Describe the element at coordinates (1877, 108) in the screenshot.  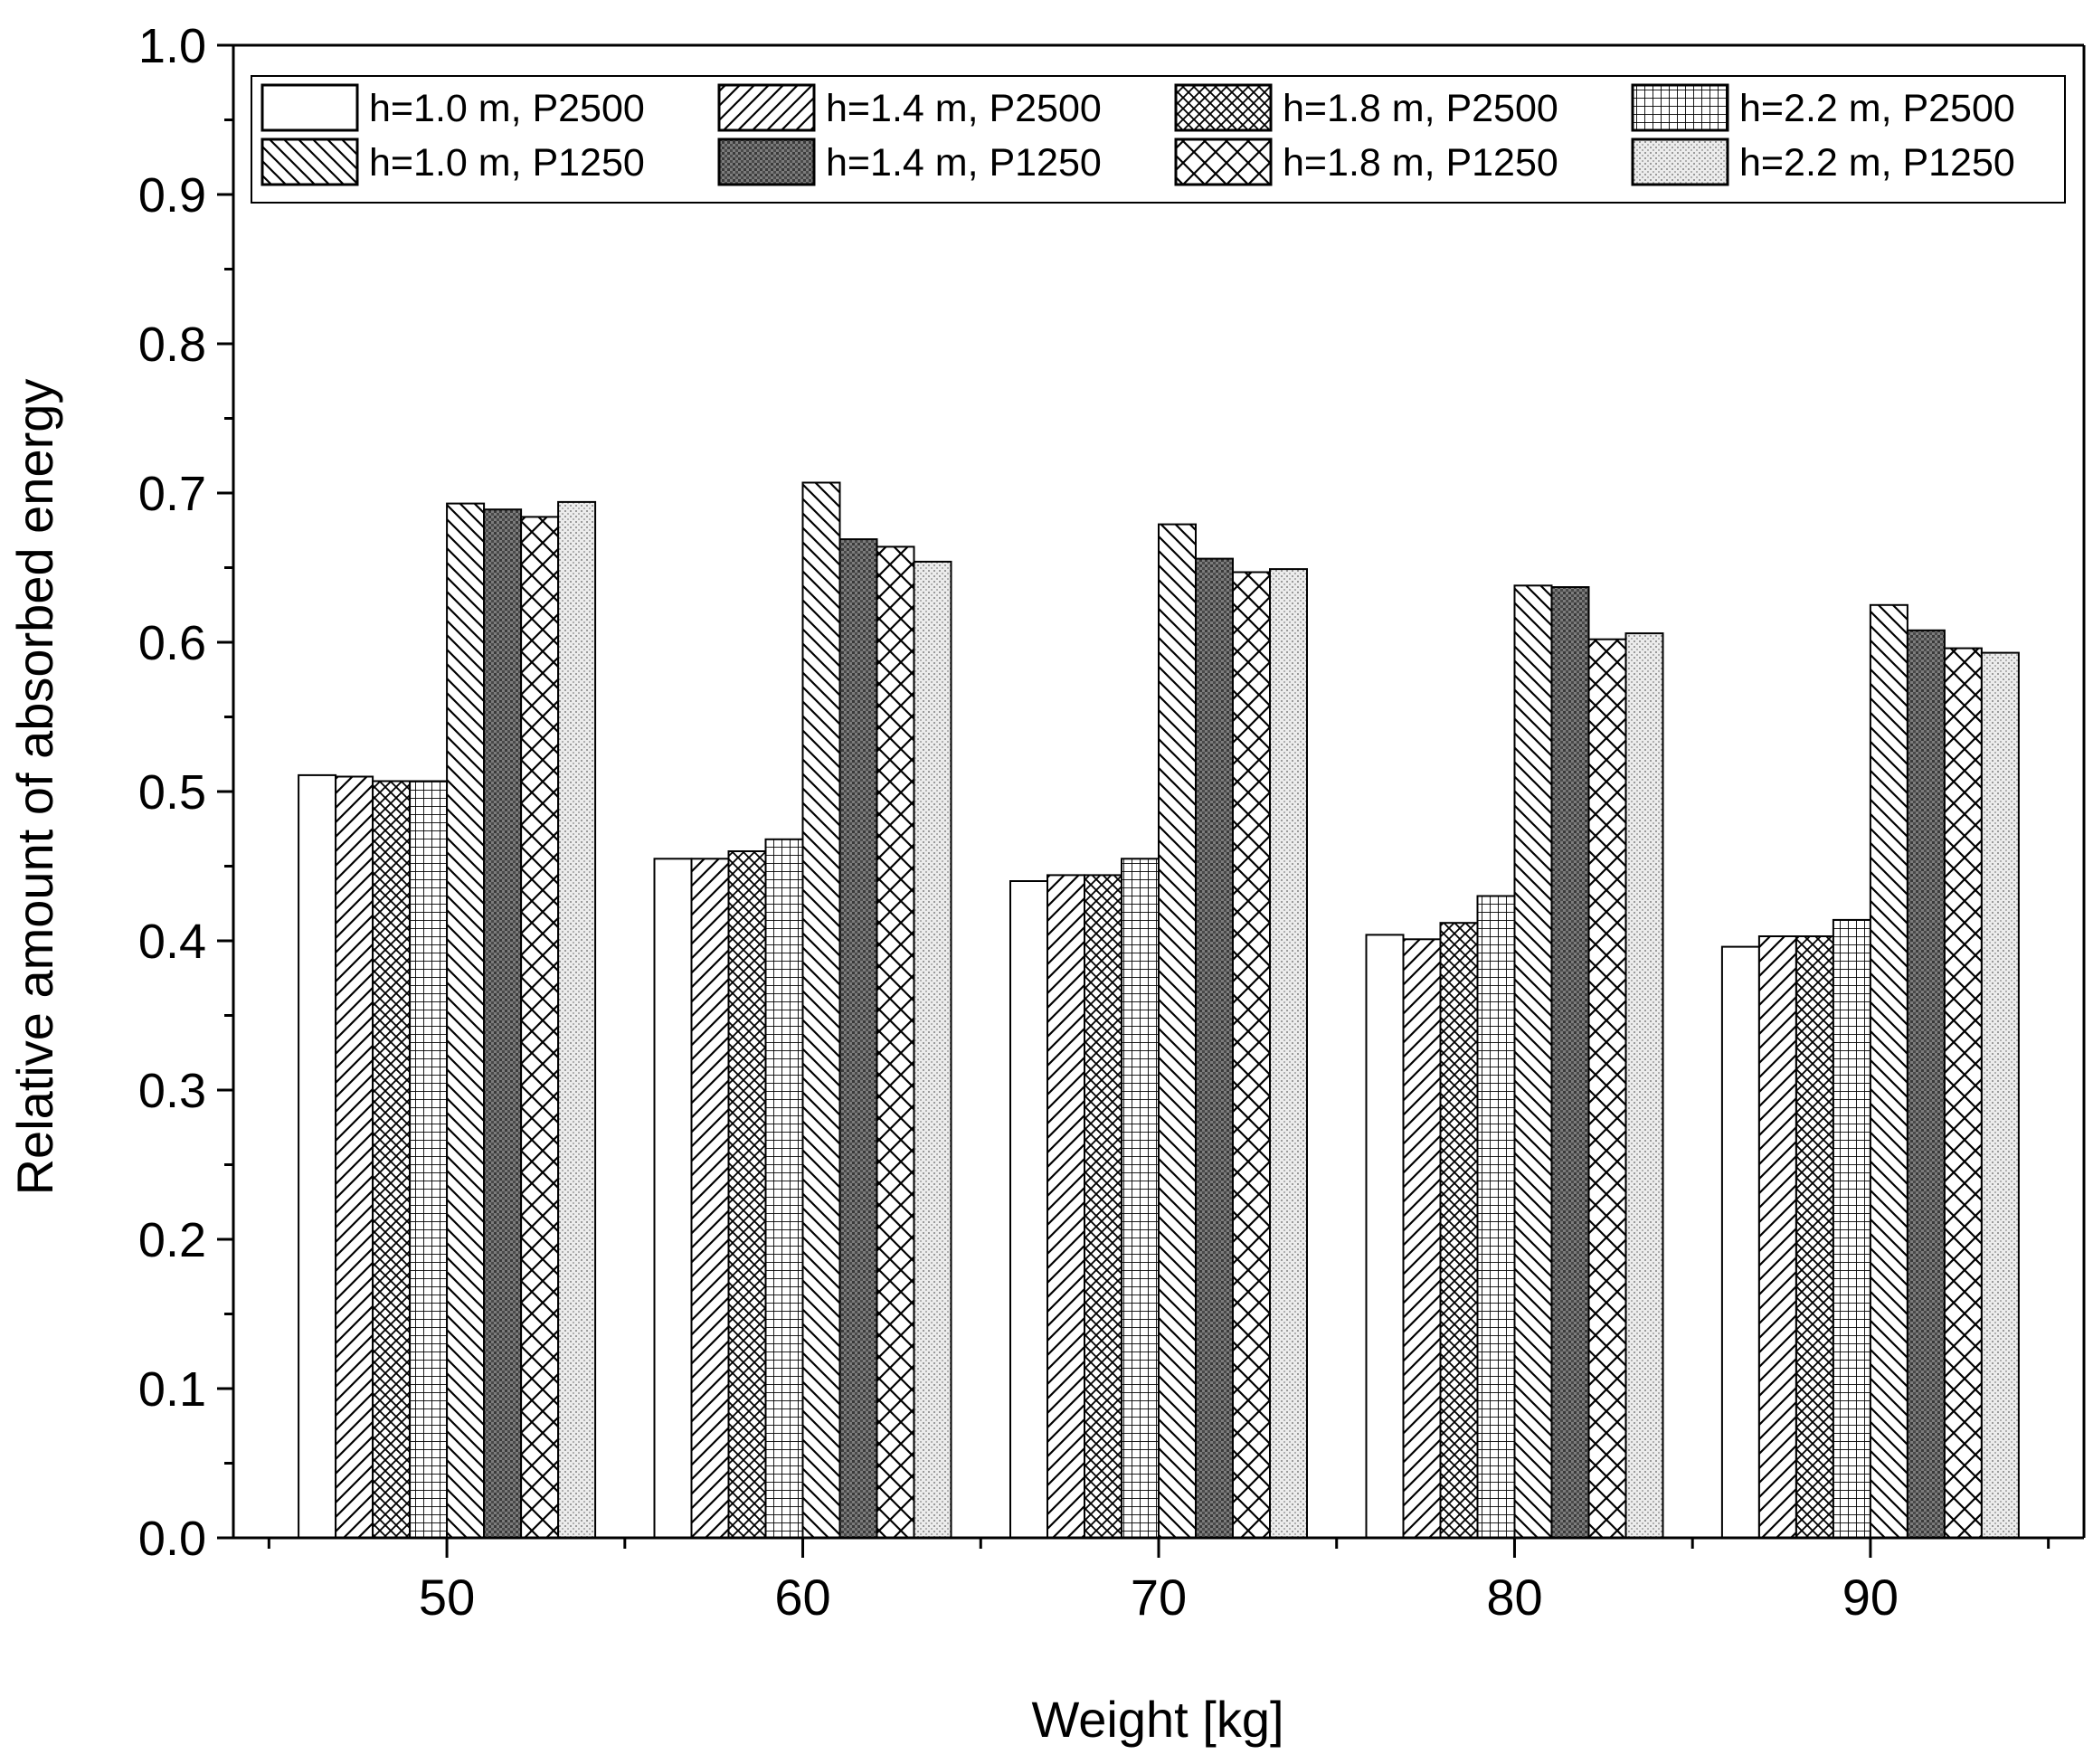
I see `legend-entry-label: h=2.2 m, P2500` at that location.